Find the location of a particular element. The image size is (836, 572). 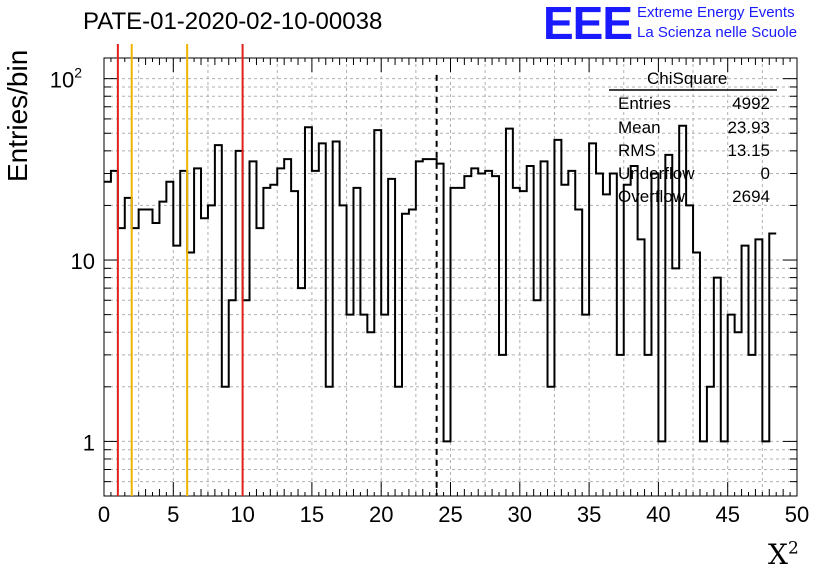

stats-label: Entries is located at coordinates (644, 103).